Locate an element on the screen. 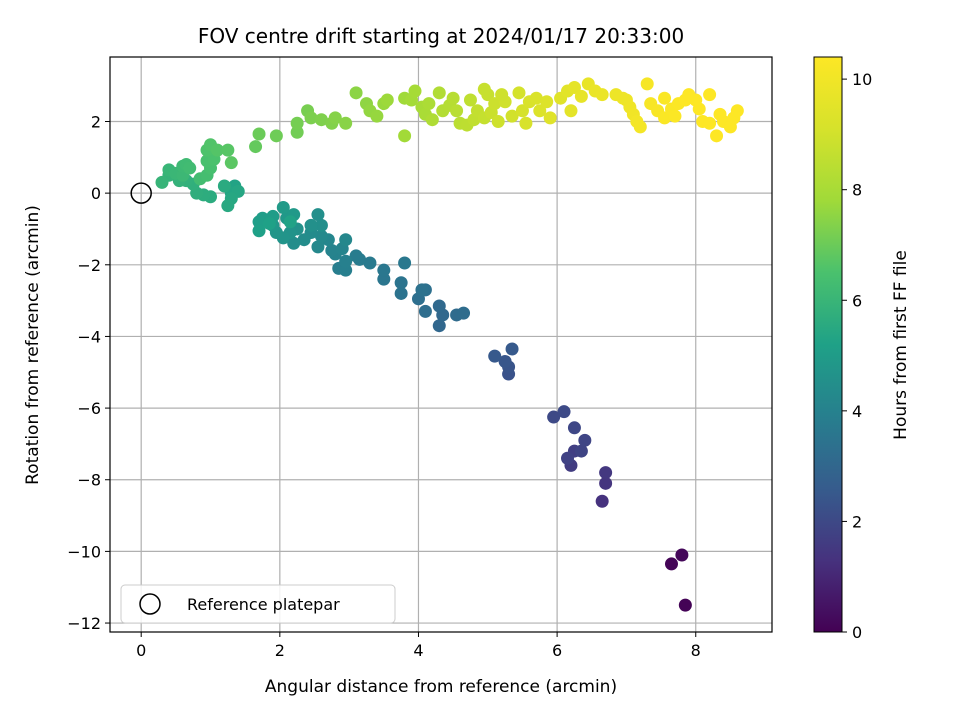  legend: Reference platepar is located at coordinates (258, 604).